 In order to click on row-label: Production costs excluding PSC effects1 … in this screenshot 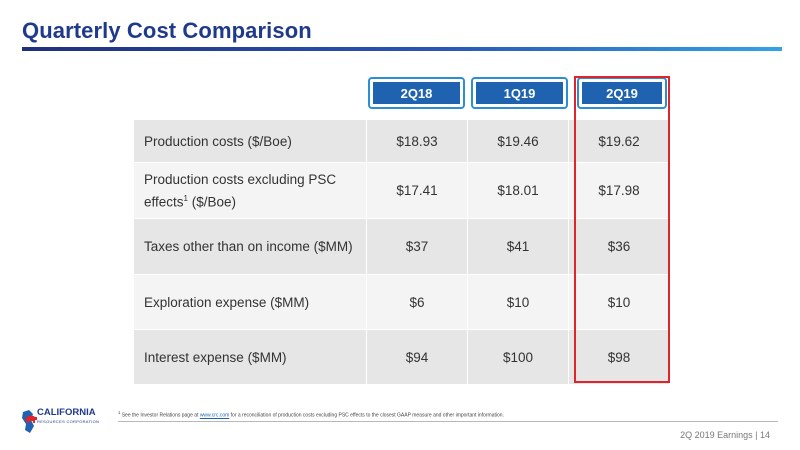, I will do `click(250, 190)`.